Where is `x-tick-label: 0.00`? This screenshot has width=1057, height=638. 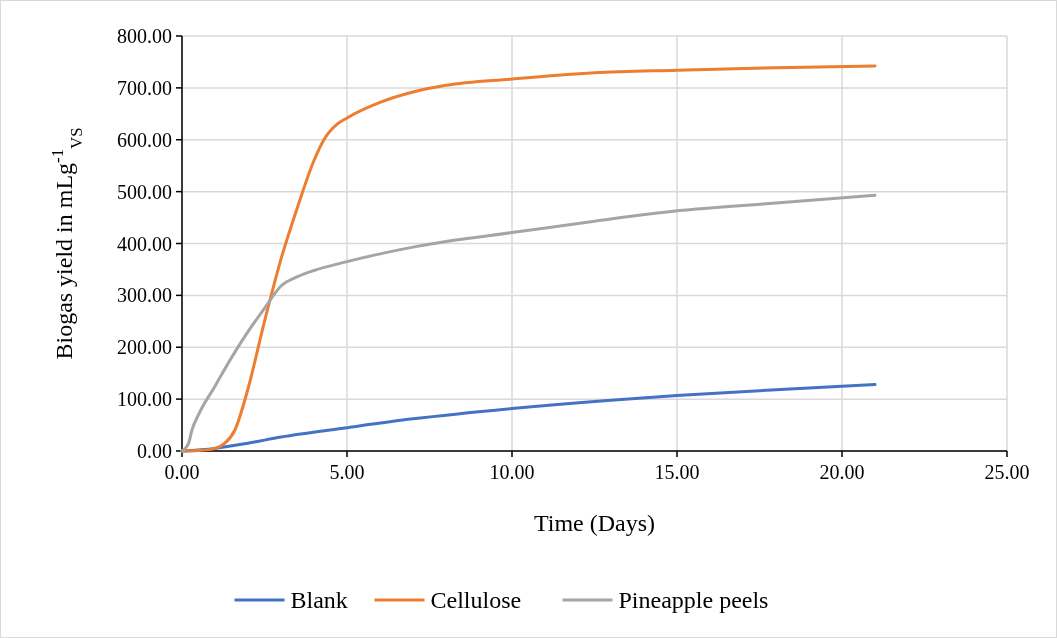
x-tick-label: 0.00 is located at coordinates (182, 472).